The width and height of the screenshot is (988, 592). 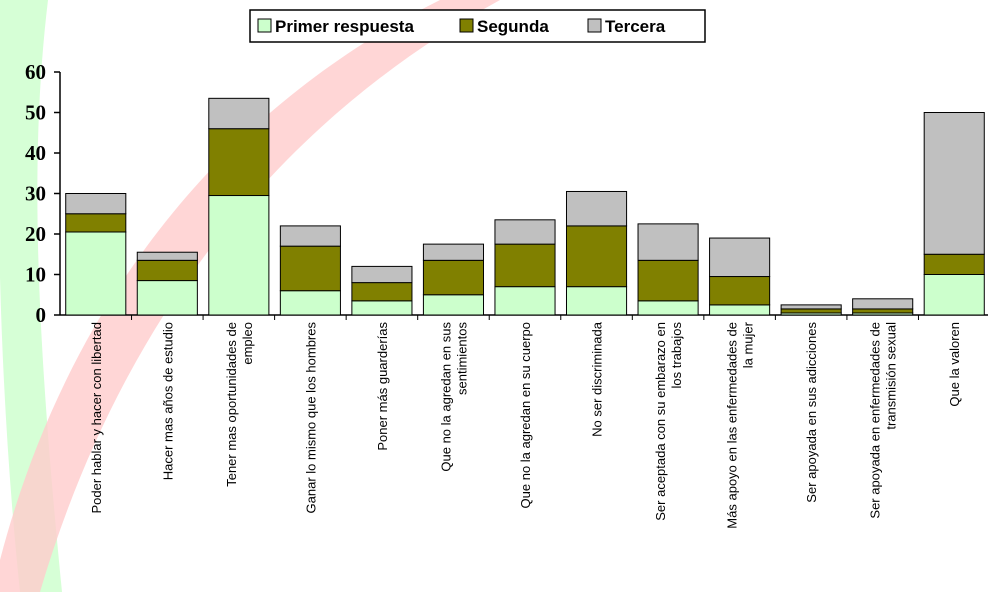 What do you see at coordinates (35, 234) in the screenshot?
I see `y-tick-label: 20` at bounding box center [35, 234].